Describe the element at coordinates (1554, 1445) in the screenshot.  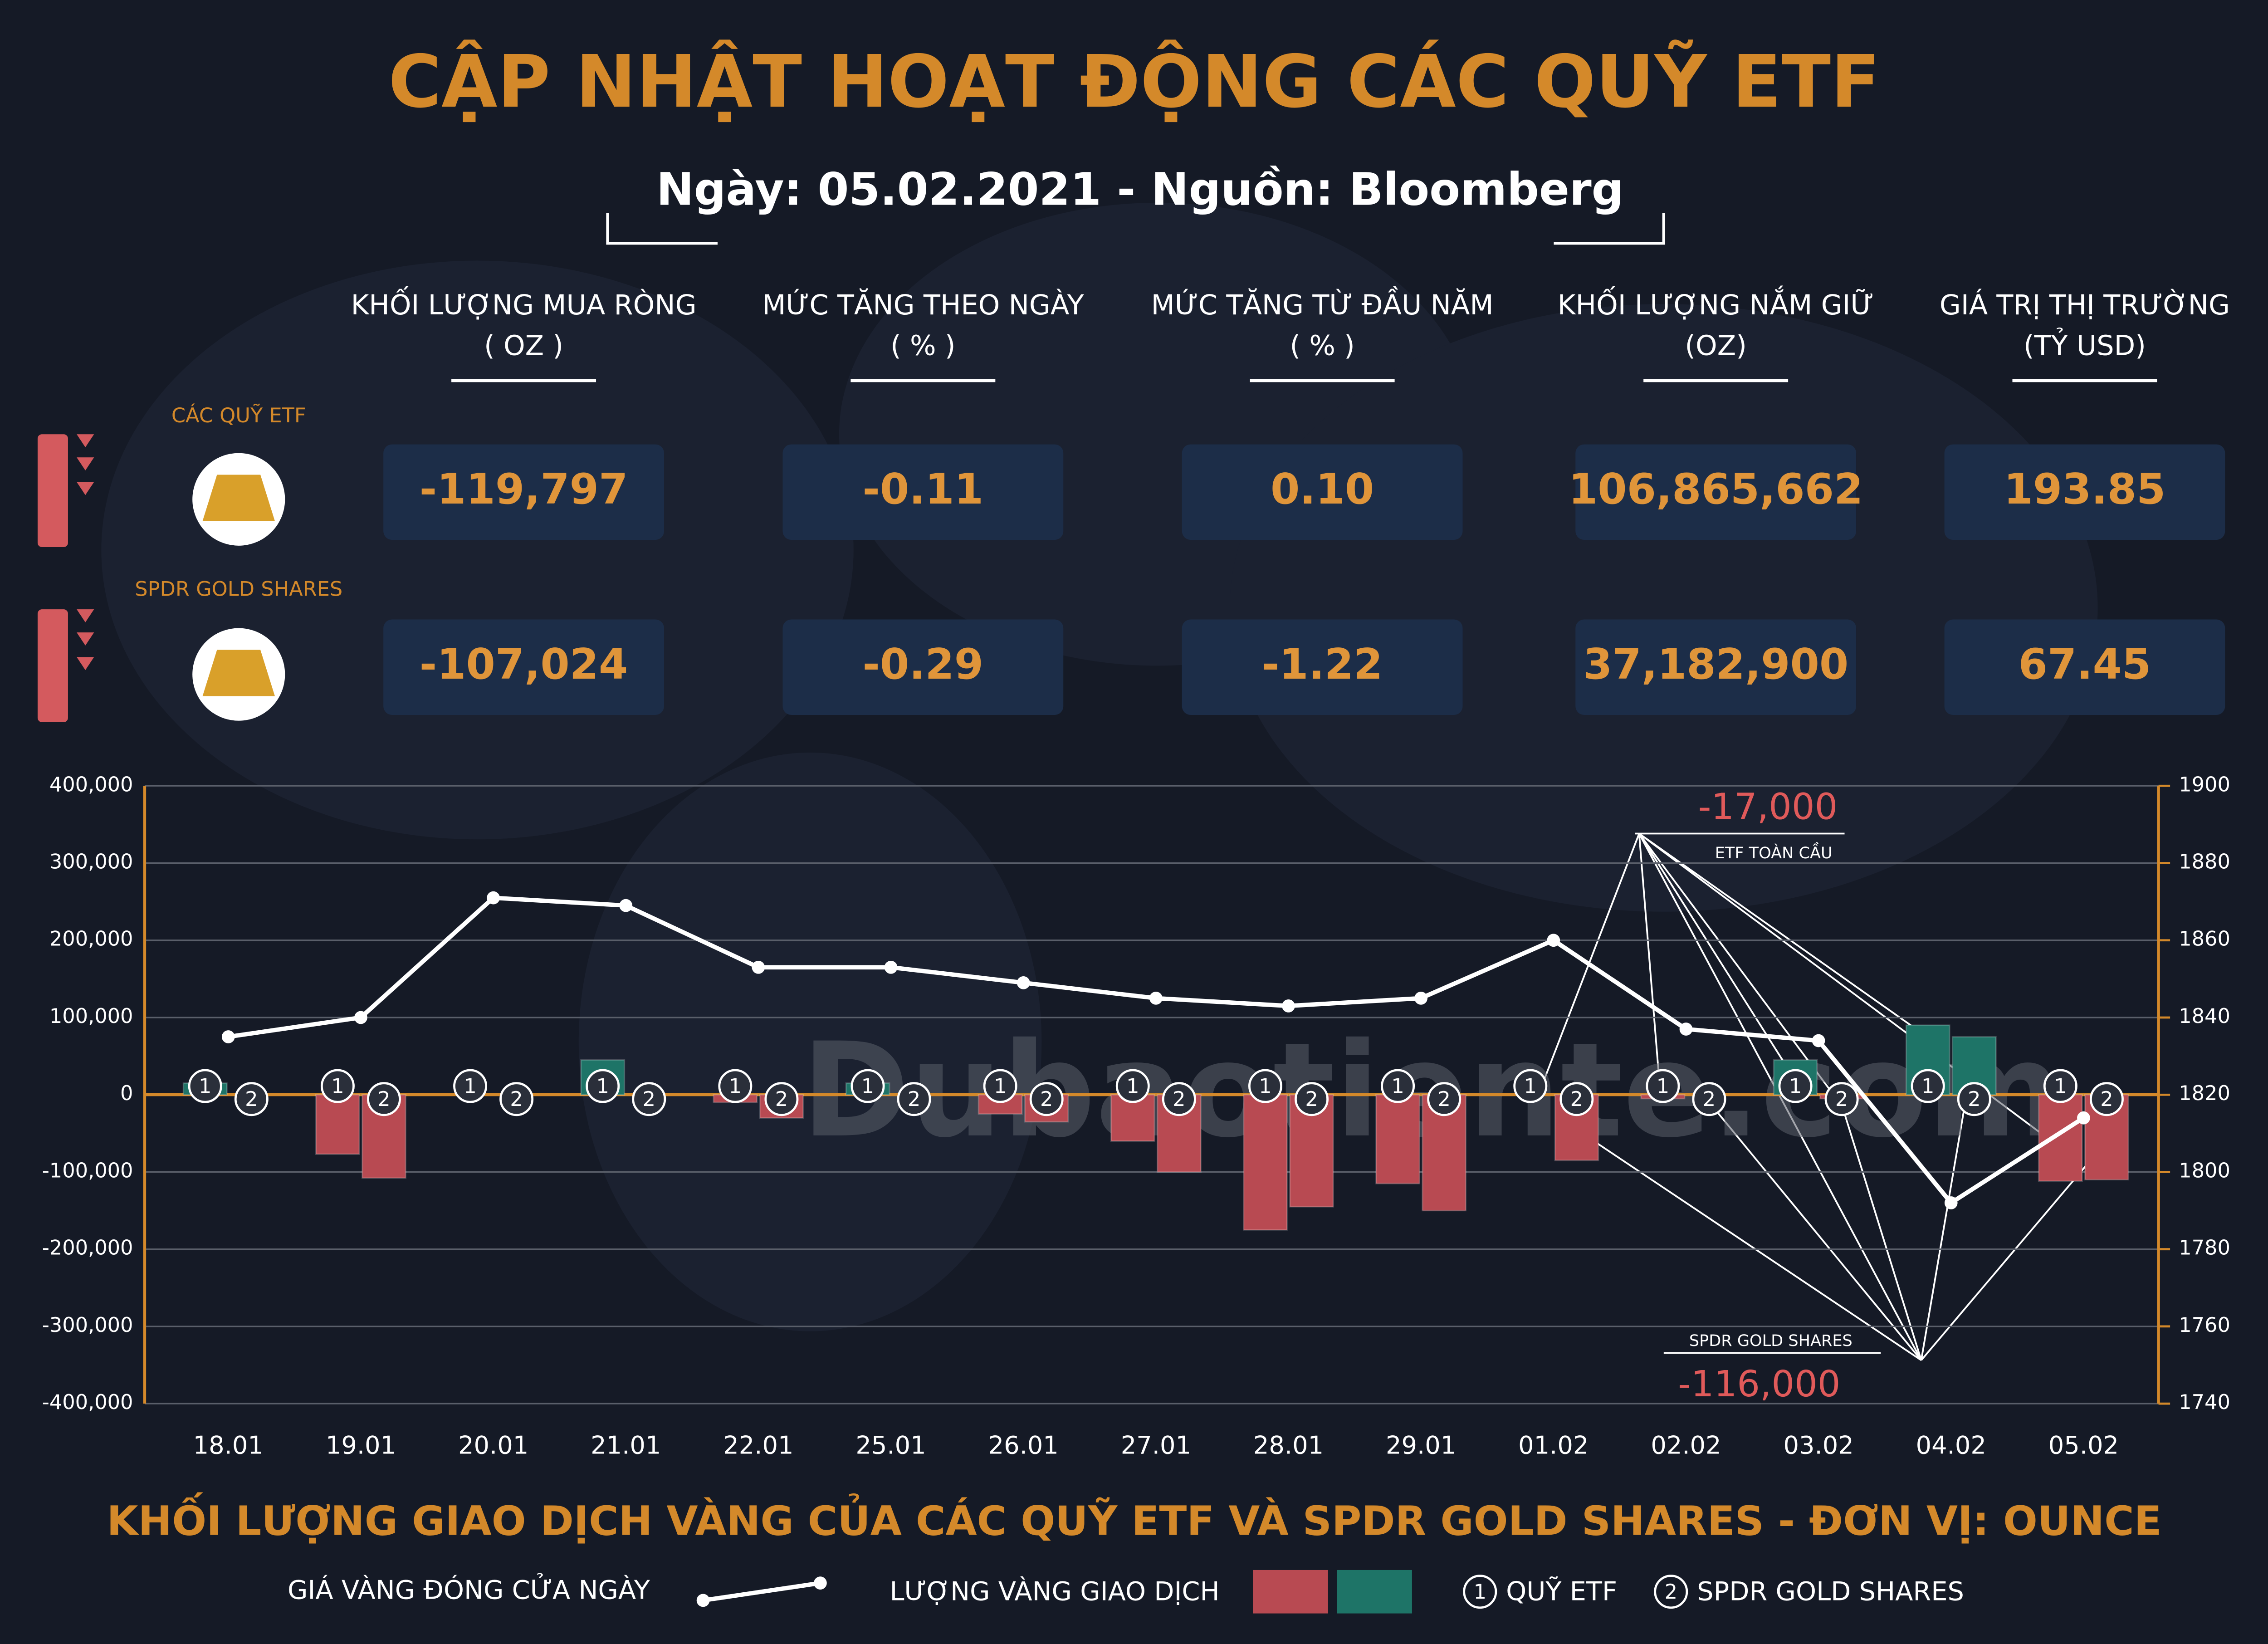
I see `x-tick-label: 01.02` at that location.